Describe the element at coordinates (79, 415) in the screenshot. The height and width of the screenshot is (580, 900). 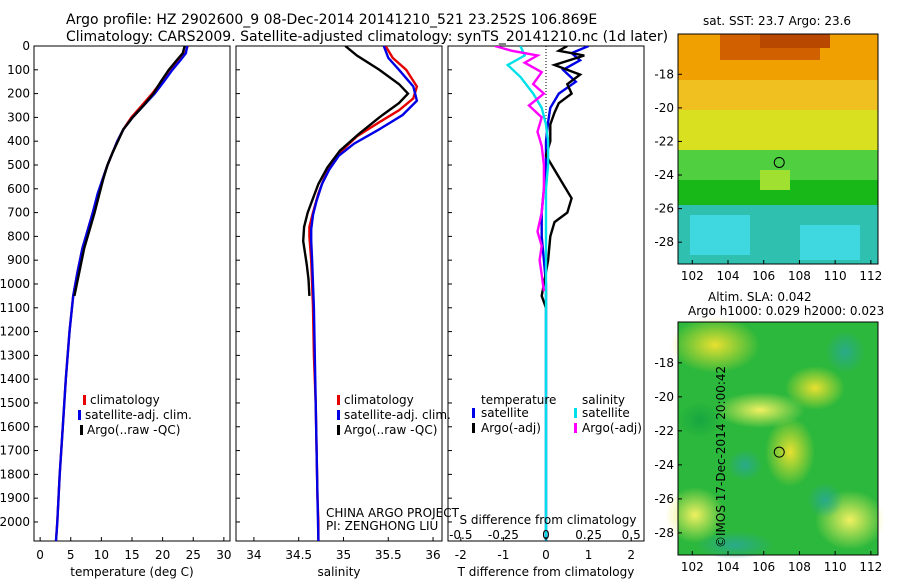
I see `legend-swatch-satellite` at that location.